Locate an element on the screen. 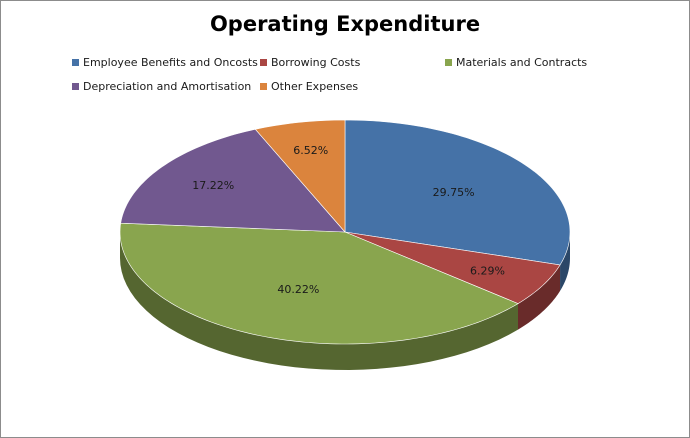 The width and height of the screenshot is (690, 438). legend-item-borrowing-costs: Borrowing Costs is located at coordinates (310, 62).